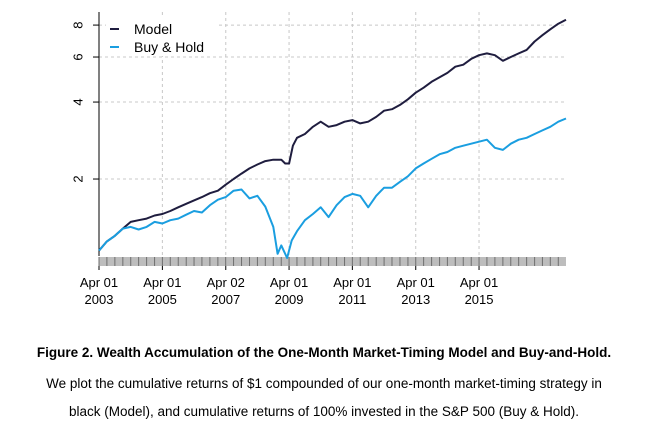  I want to click on x-tick-label-bottom: 2005, so click(162, 299).